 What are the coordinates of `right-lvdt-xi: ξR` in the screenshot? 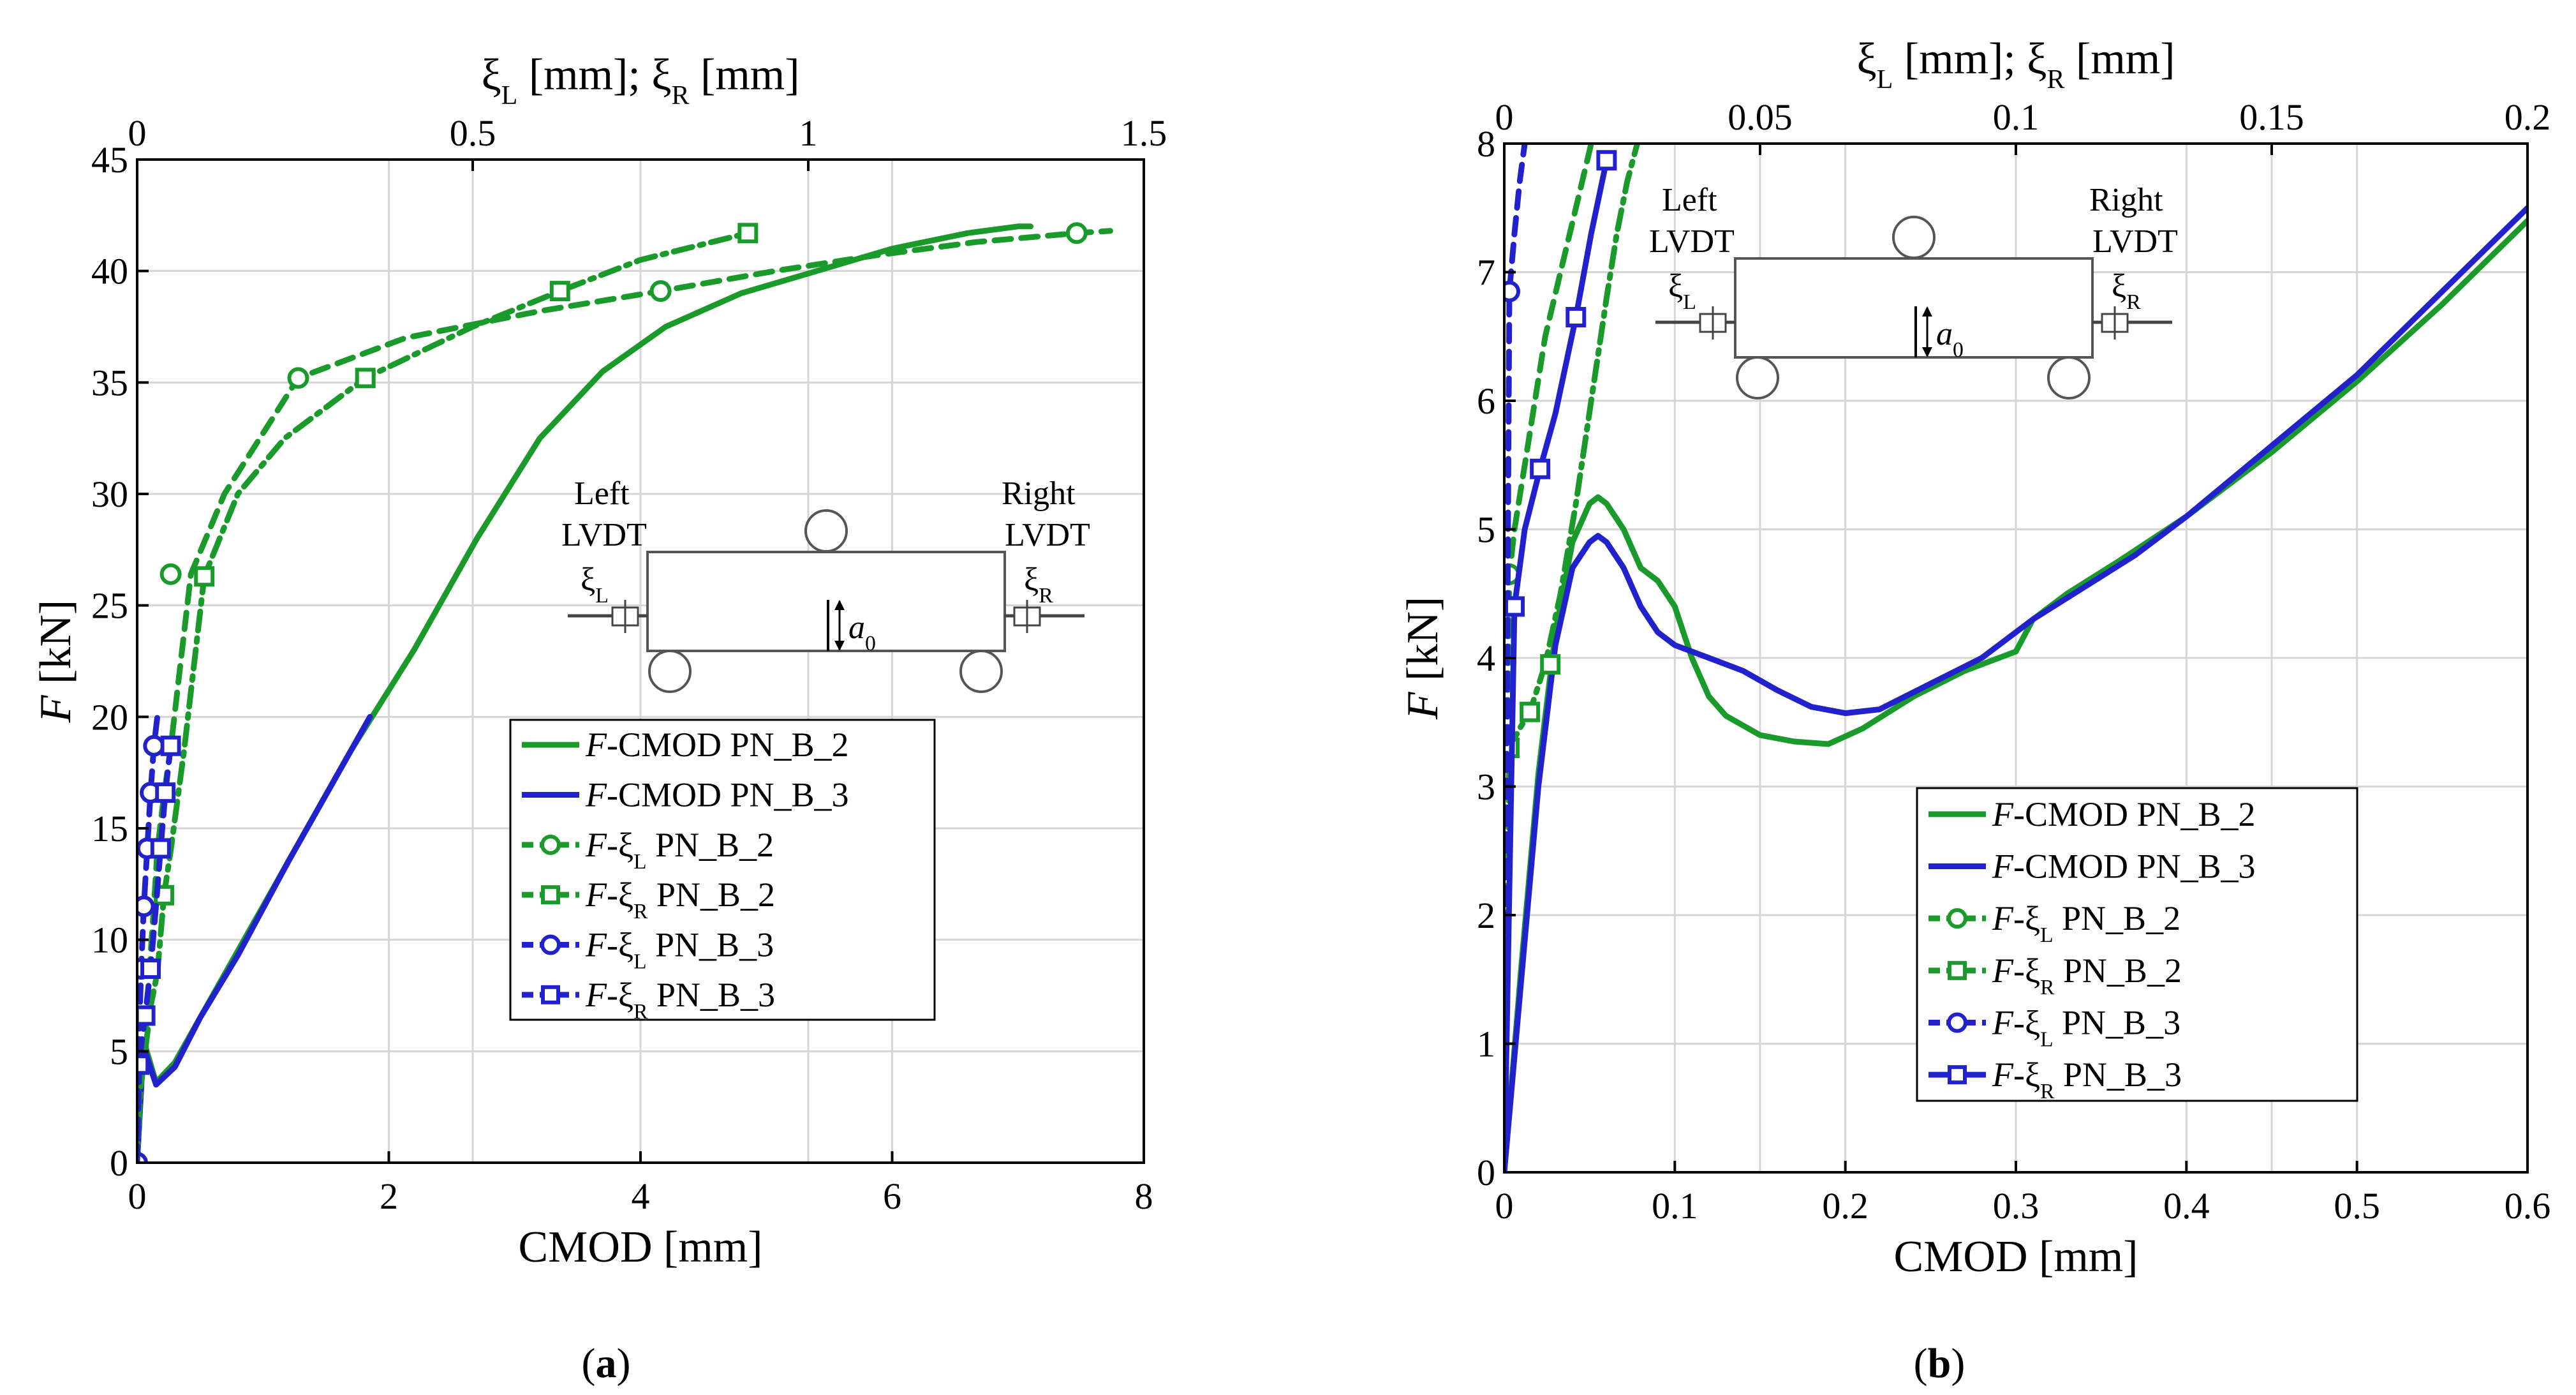 It's located at (1038, 585).